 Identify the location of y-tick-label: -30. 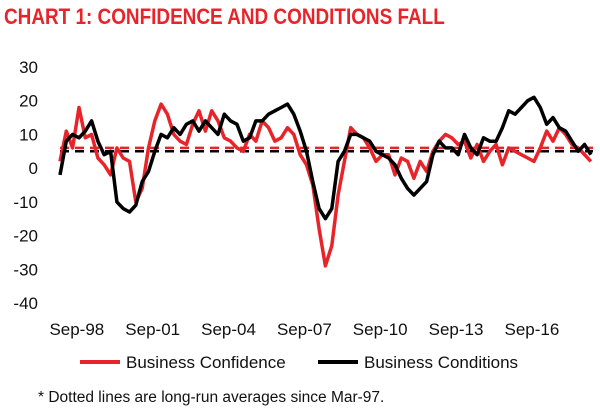
(25, 269).